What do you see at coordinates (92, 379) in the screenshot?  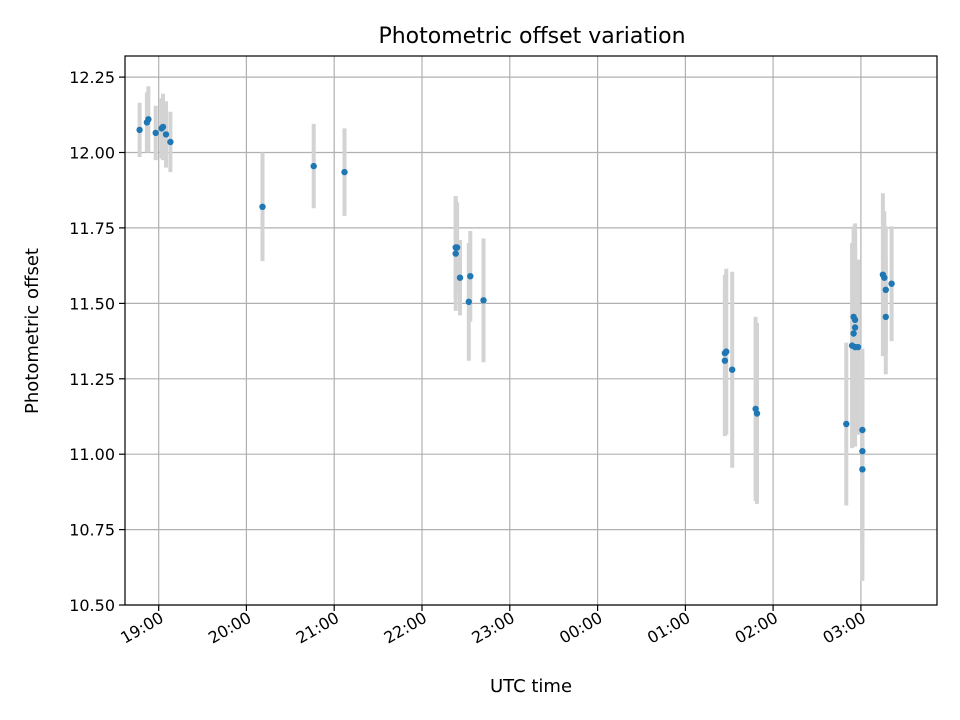 I see `y-tick-label: 11.25` at bounding box center [92, 379].